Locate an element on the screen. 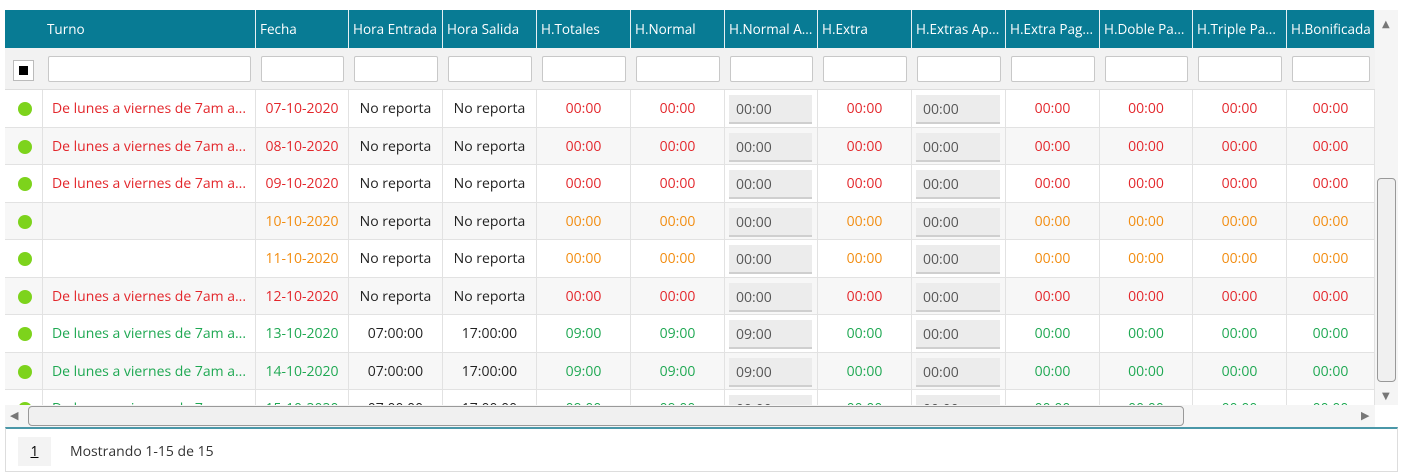  column-header: Hora Salida is located at coordinates (490, 29).